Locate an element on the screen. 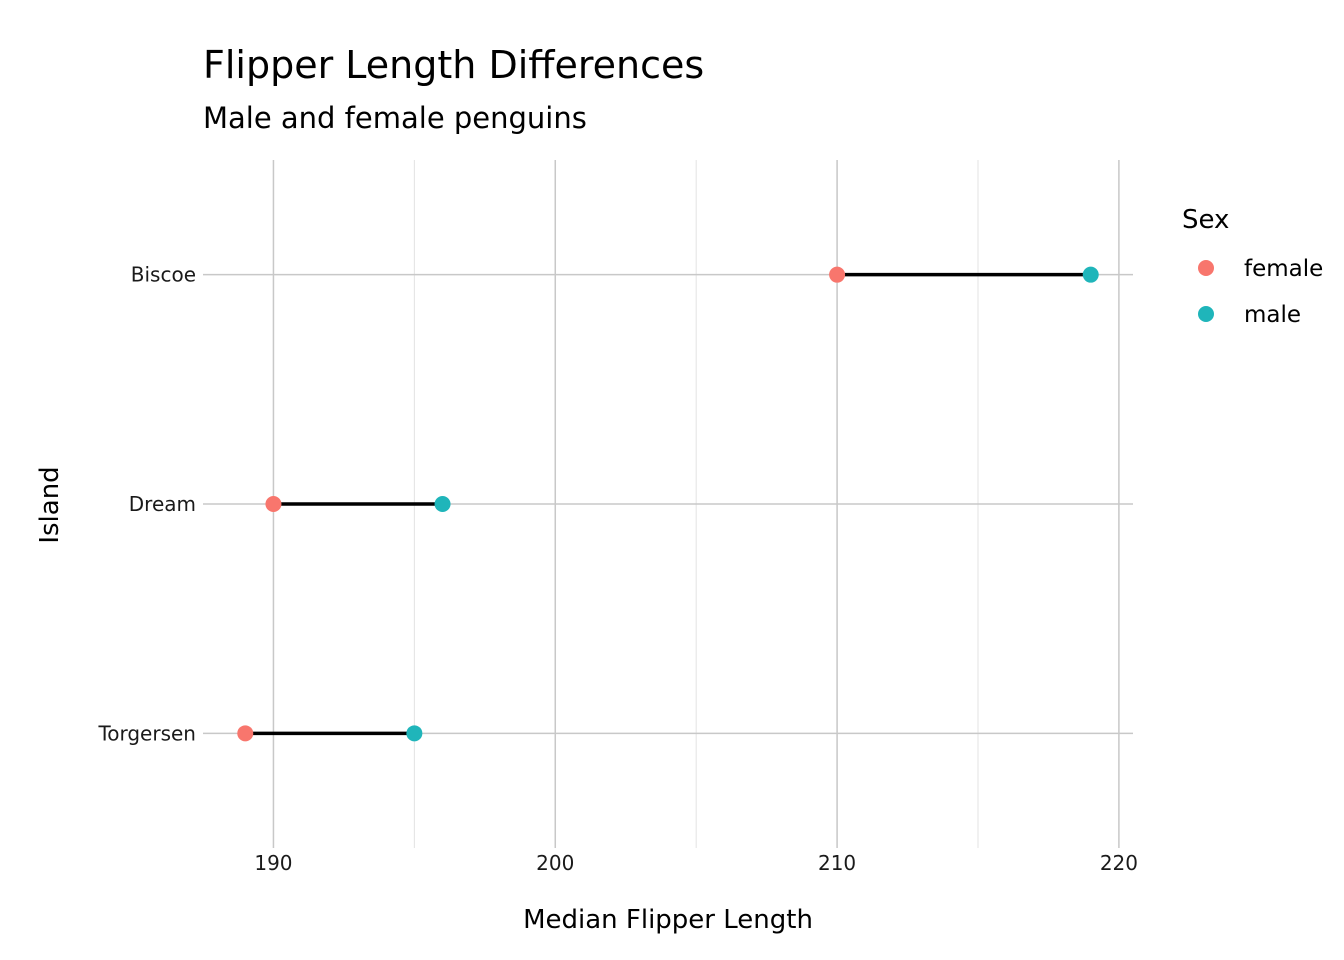  legend-key-female is located at coordinates (1206, 268).